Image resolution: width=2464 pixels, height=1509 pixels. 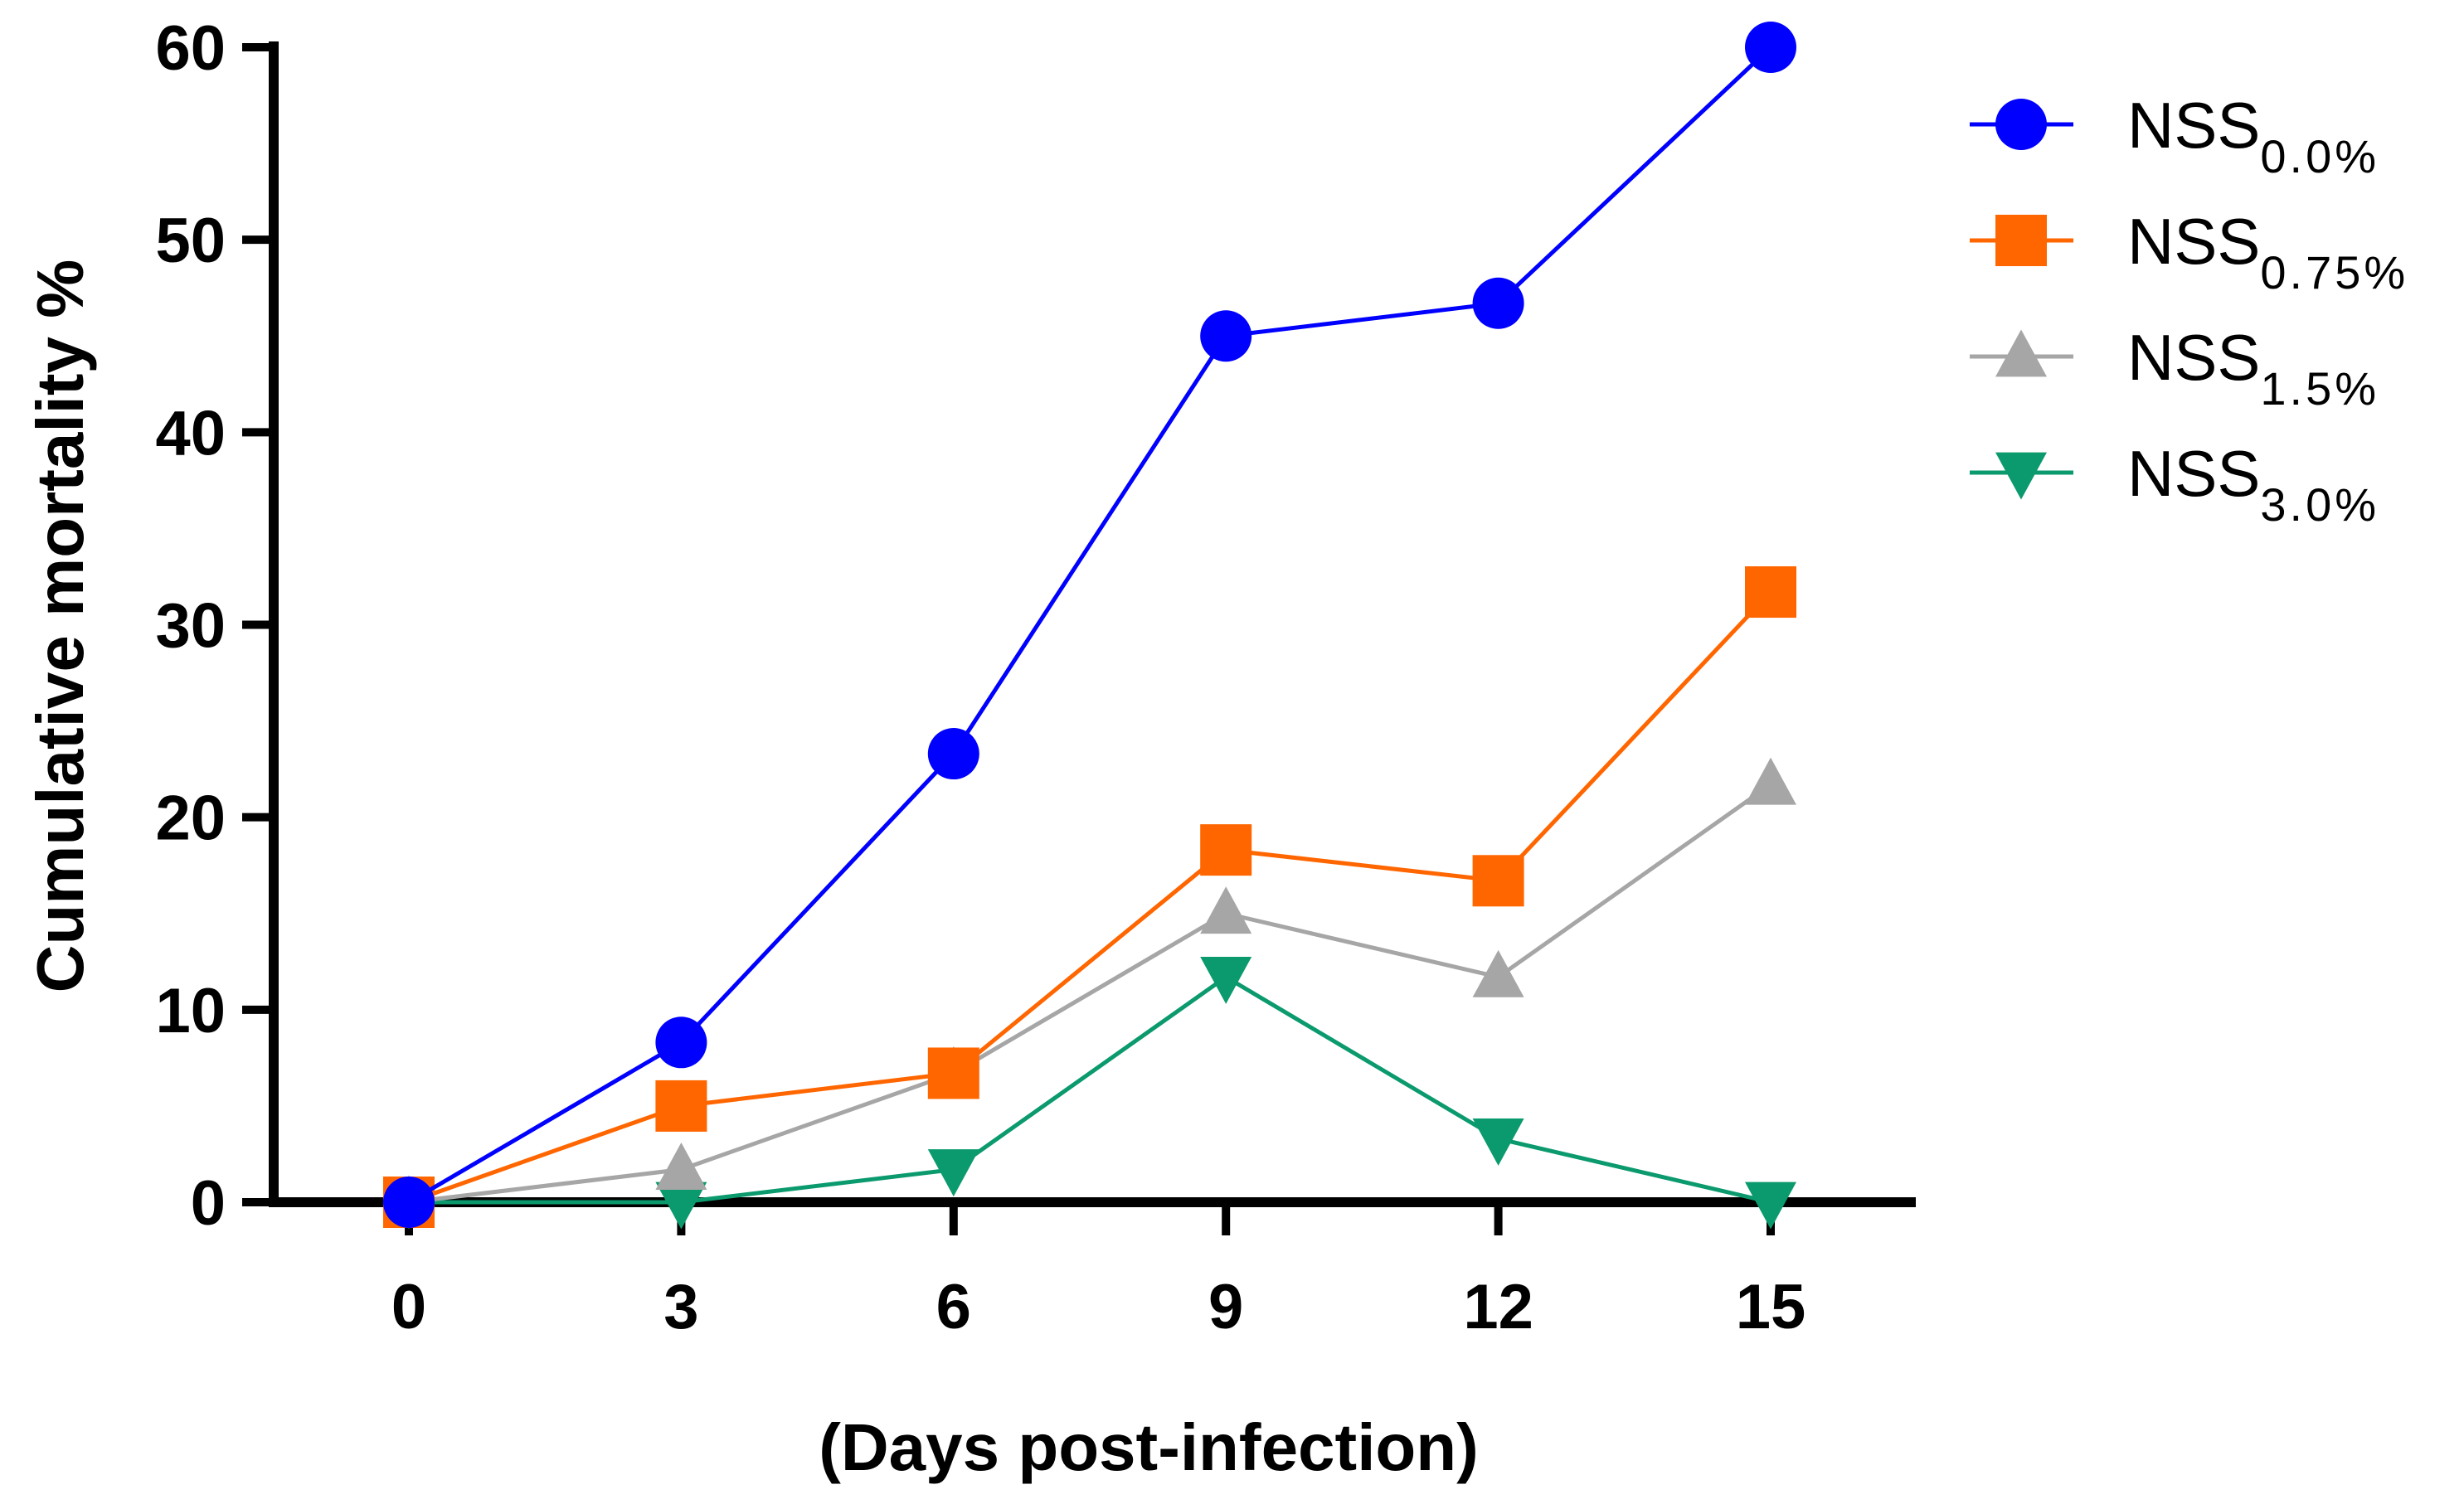 I want to click on legend-label: NSS0.0%, so click(x=2253, y=136).